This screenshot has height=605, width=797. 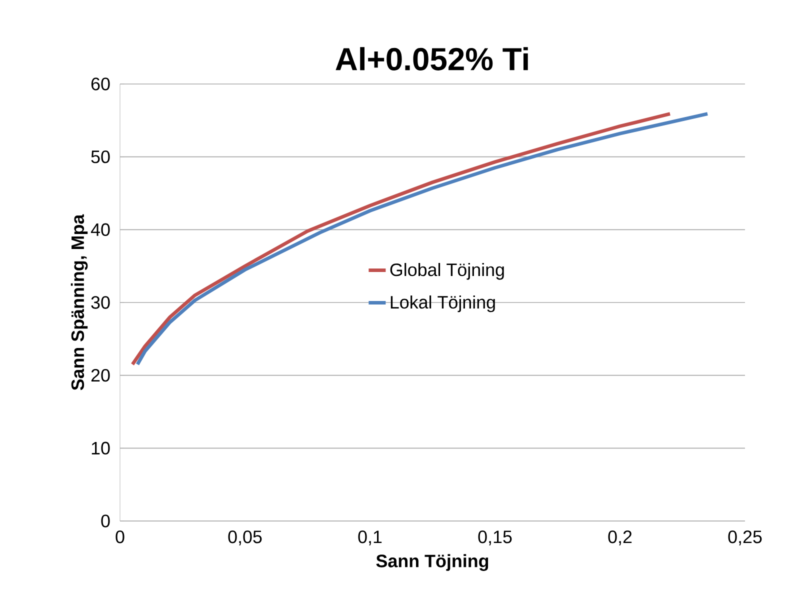 What do you see at coordinates (442, 303) in the screenshot?
I see `legend-label: Lokal Töjning` at bounding box center [442, 303].